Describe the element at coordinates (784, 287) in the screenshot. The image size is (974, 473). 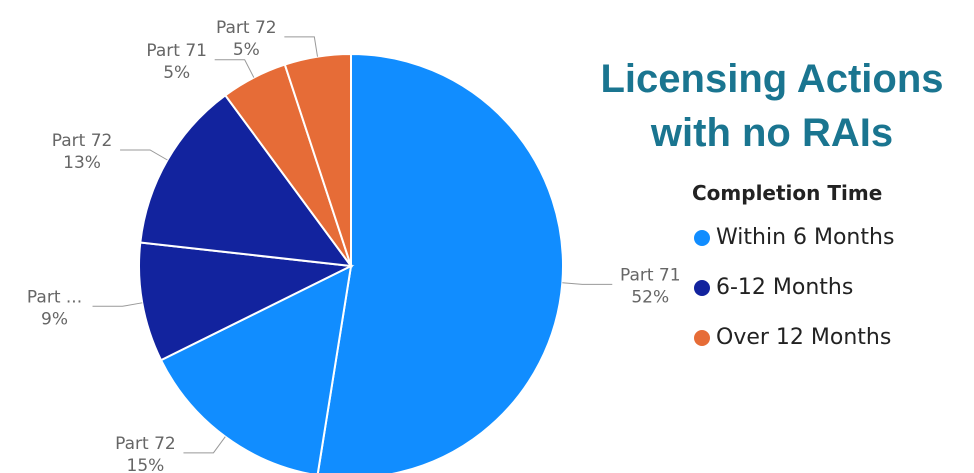
I see `legend-label: 6-12 Months` at that location.